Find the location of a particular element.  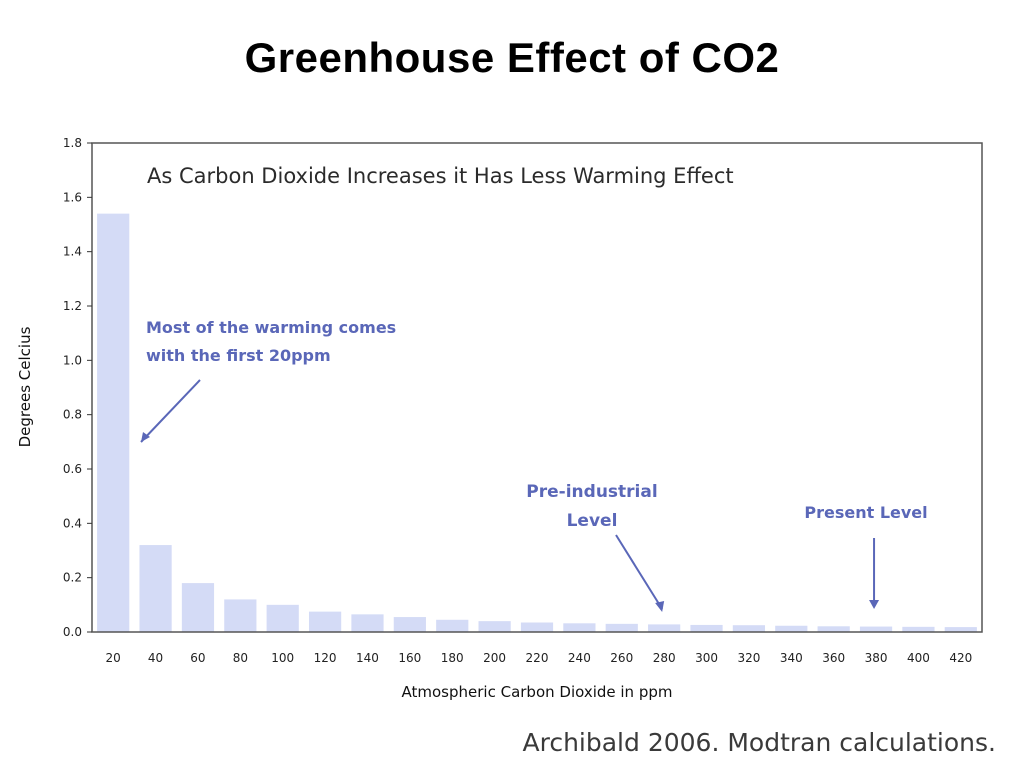

x-tick-label: 20 is located at coordinates (113, 658).